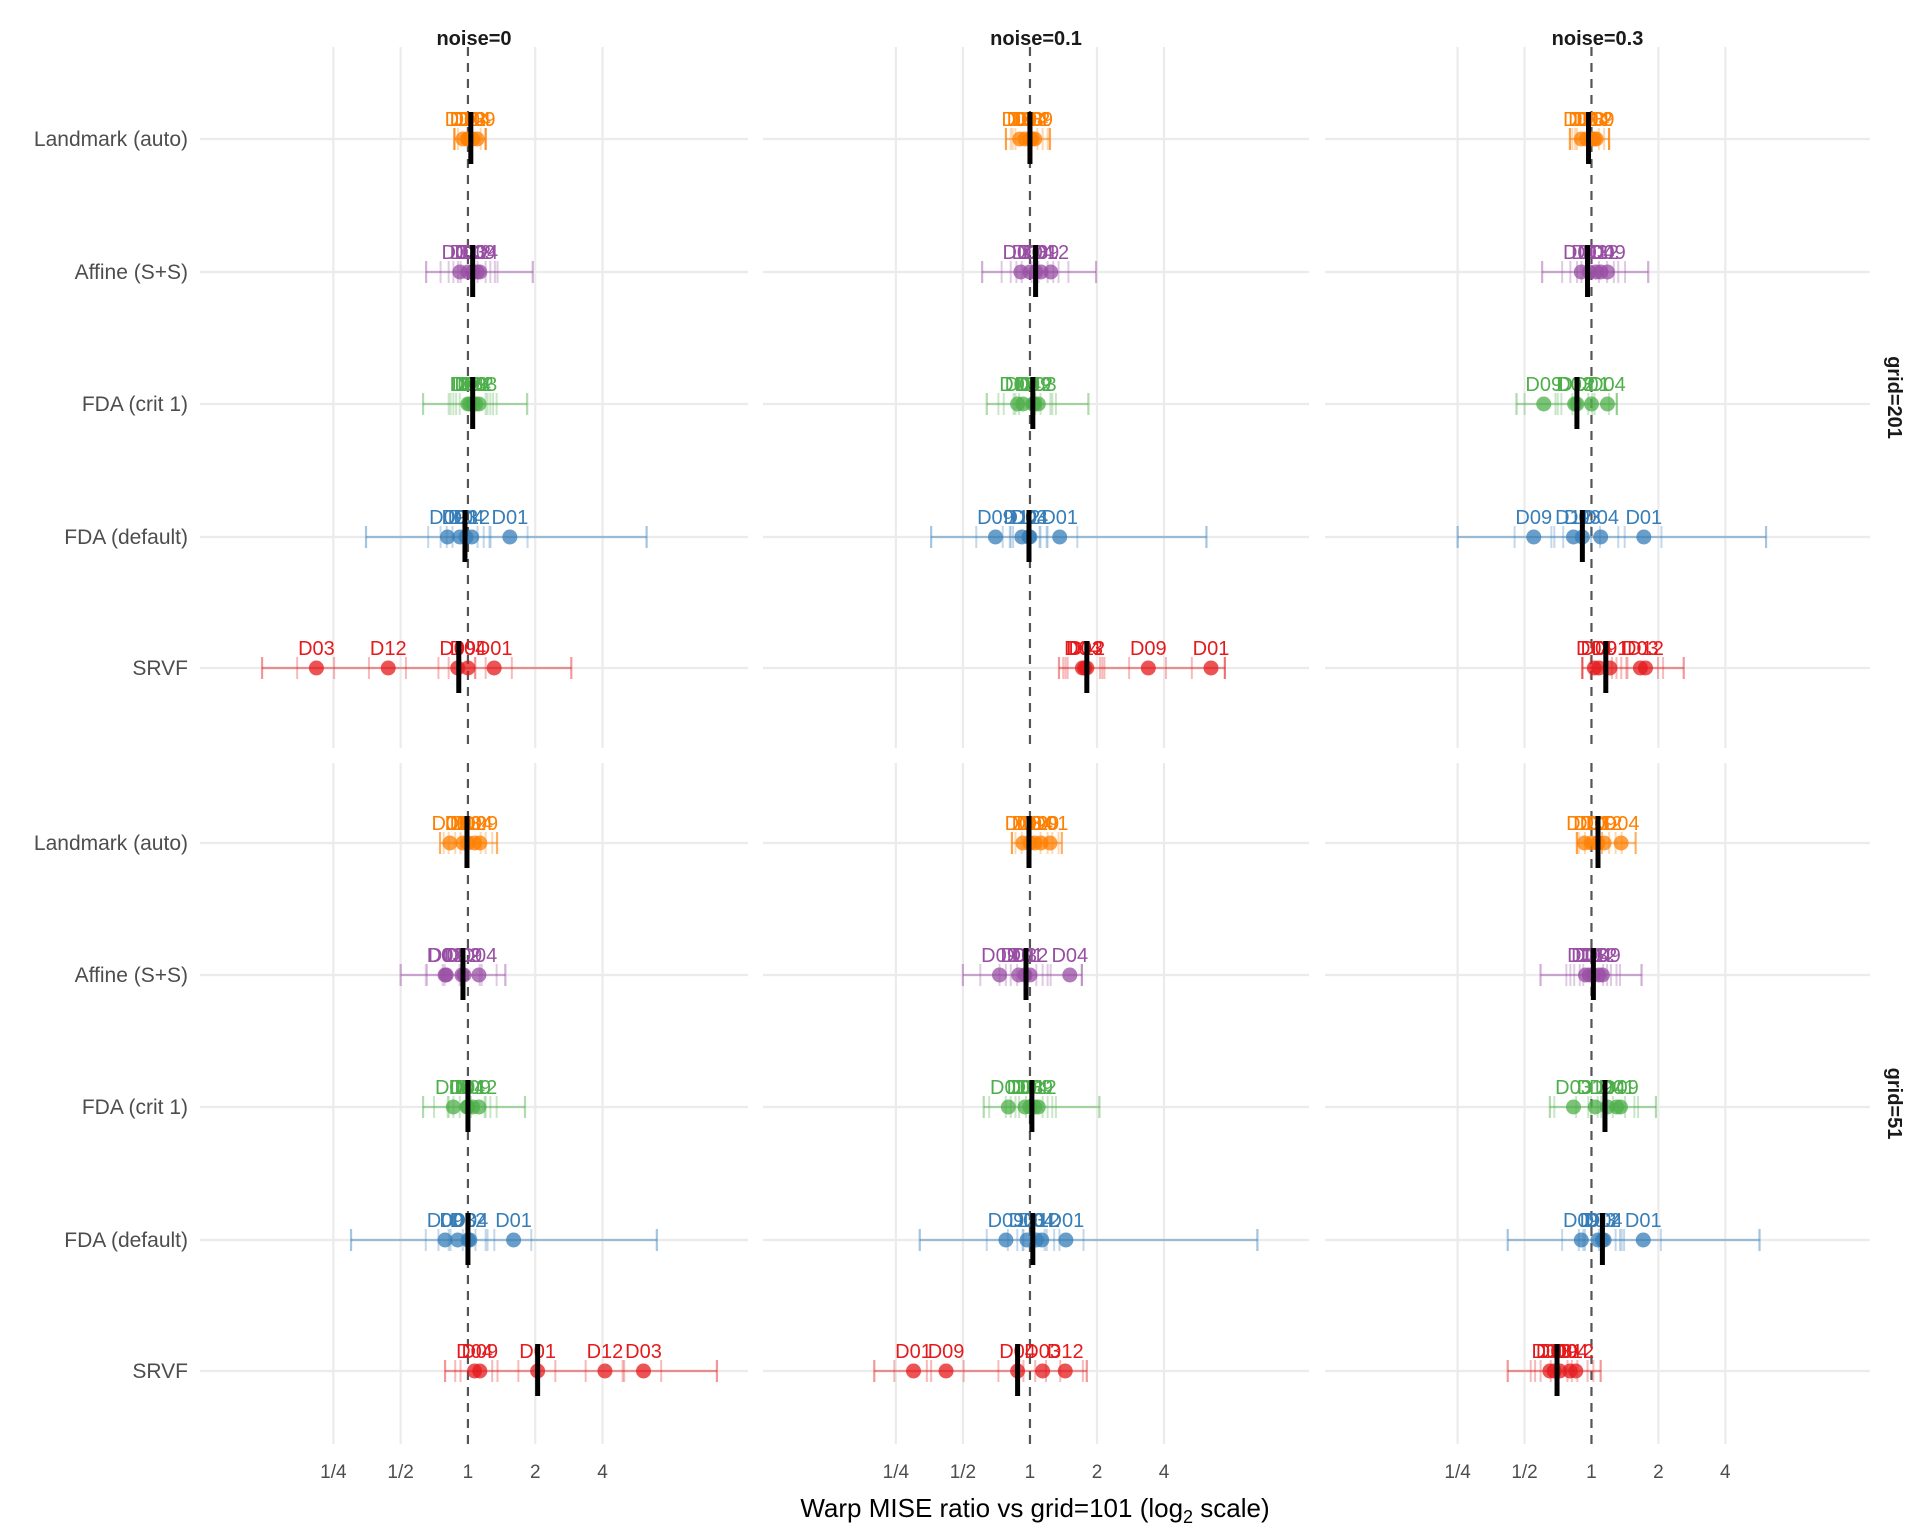 This screenshot has width=1920, height=1536. What do you see at coordinates (602, 1472) in the screenshot?
I see `x-tick-label: 4` at bounding box center [602, 1472].